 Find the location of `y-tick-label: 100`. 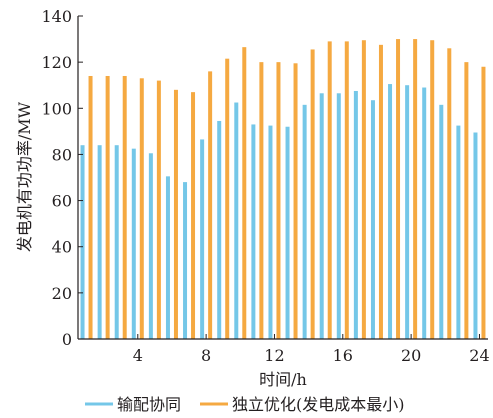

y-tick-label: 100 is located at coordinates (56, 108).